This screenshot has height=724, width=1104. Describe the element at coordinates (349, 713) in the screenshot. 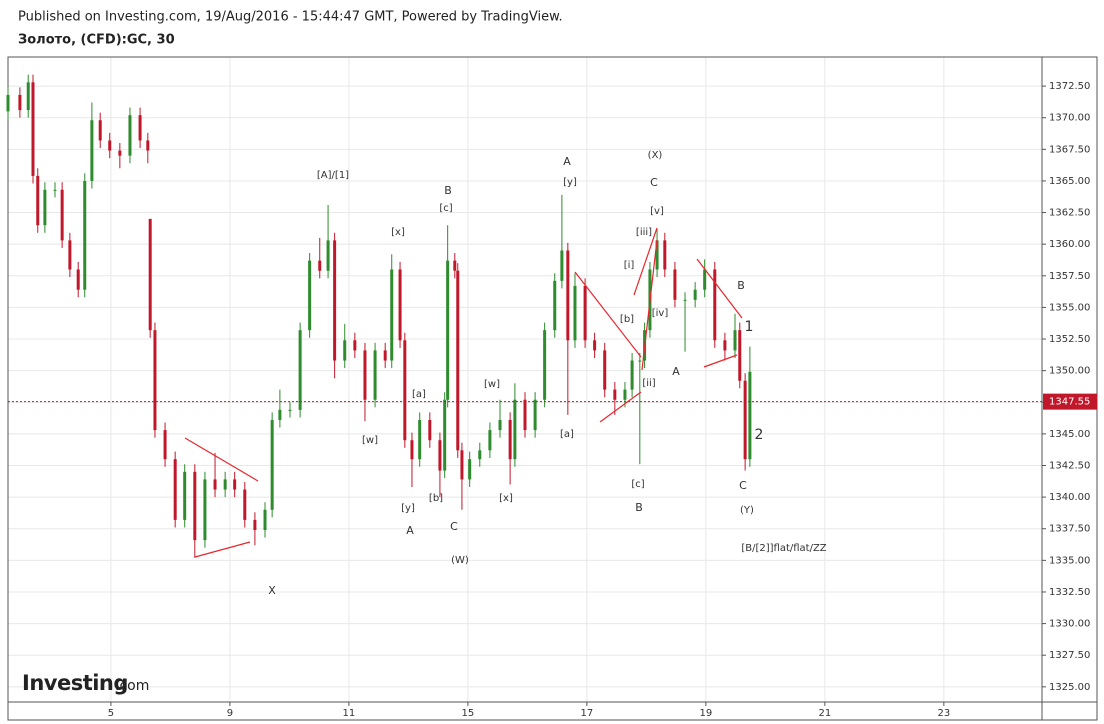

I see `x-tick-label: 11` at that location.